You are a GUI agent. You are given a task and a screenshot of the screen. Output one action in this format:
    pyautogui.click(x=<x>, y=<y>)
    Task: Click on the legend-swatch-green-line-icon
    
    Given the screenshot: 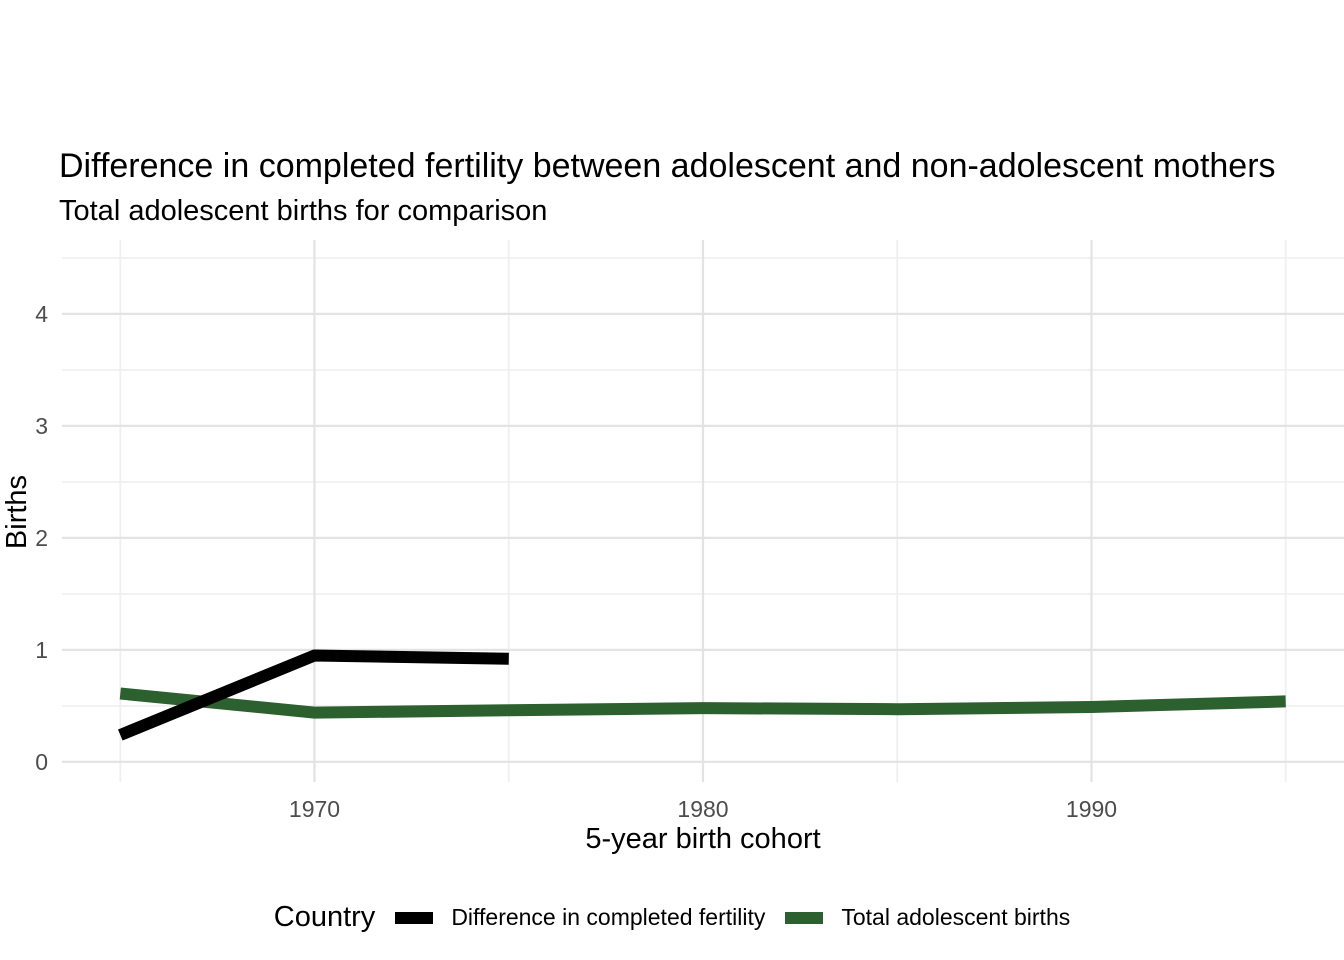 What is the action you would take?
    pyautogui.click(x=804, y=917)
    